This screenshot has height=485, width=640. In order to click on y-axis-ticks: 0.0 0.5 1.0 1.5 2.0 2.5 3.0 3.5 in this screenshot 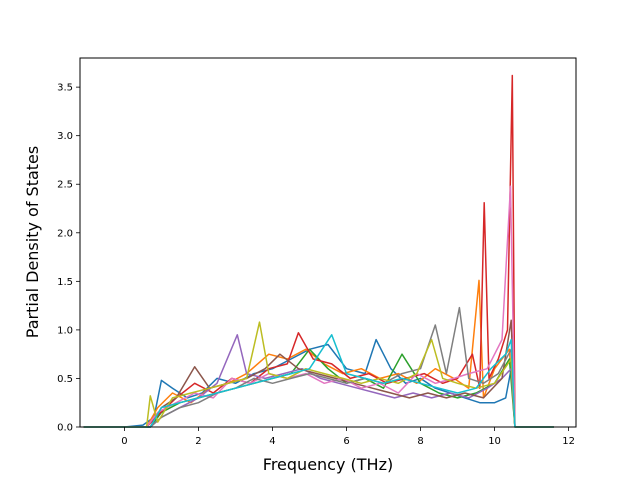, I will do `click(68, 258)`.